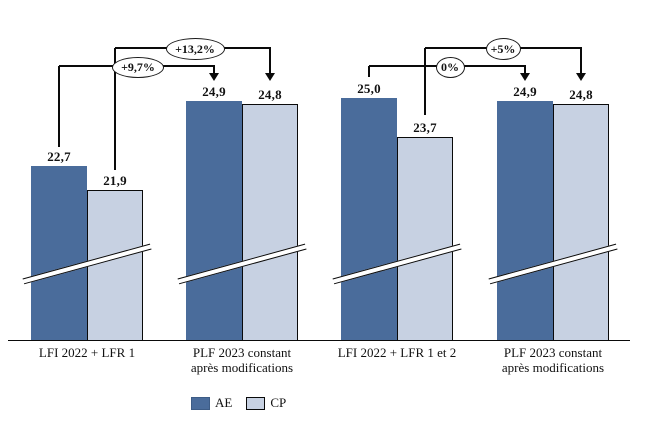 The image size is (656, 439). I want to click on annotation-ellipse-4: +5%, so click(503, 49).